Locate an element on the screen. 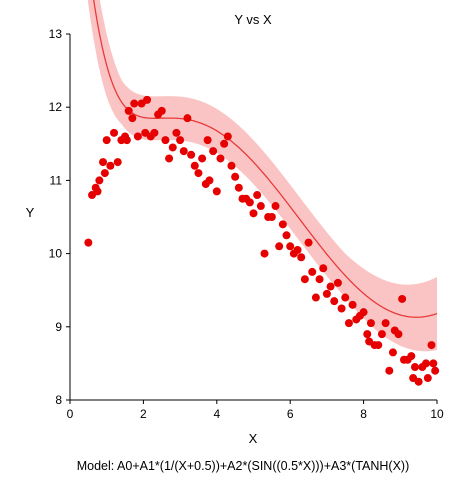 The width and height of the screenshot is (474, 482). y-tick-label: 10 is located at coordinates (56, 254).